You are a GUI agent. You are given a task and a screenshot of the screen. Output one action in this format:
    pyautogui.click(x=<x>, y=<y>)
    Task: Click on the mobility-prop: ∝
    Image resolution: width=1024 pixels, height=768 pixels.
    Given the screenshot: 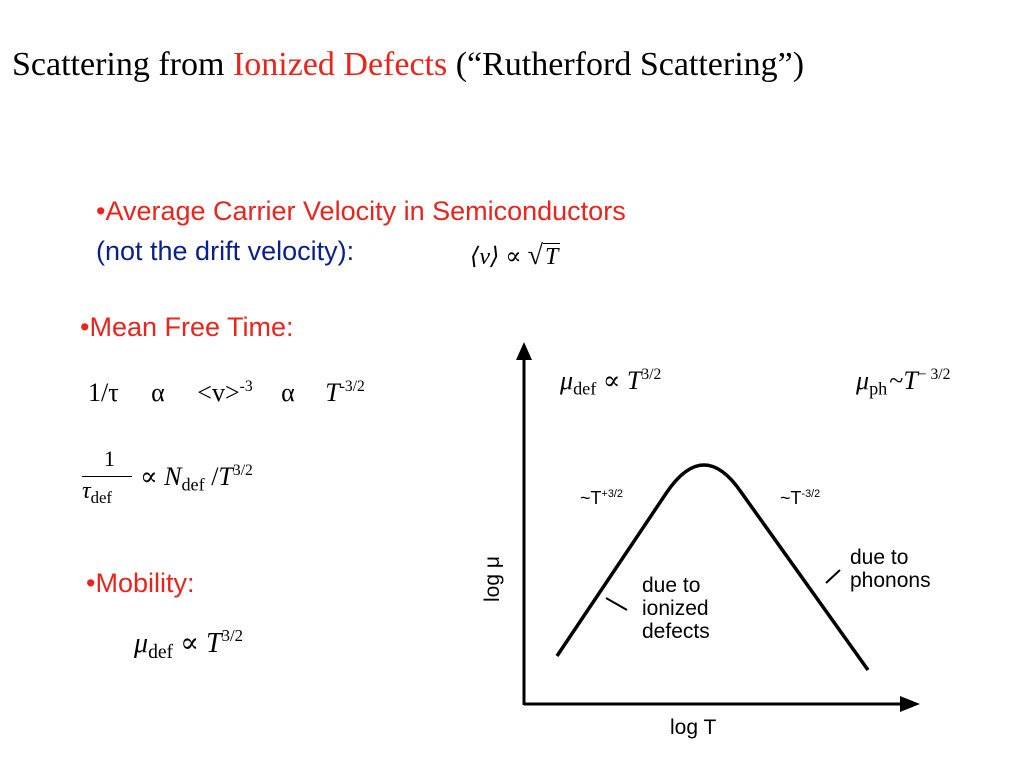 What is the action you would take?
    pyautogui.click(x=190, y=643)
    